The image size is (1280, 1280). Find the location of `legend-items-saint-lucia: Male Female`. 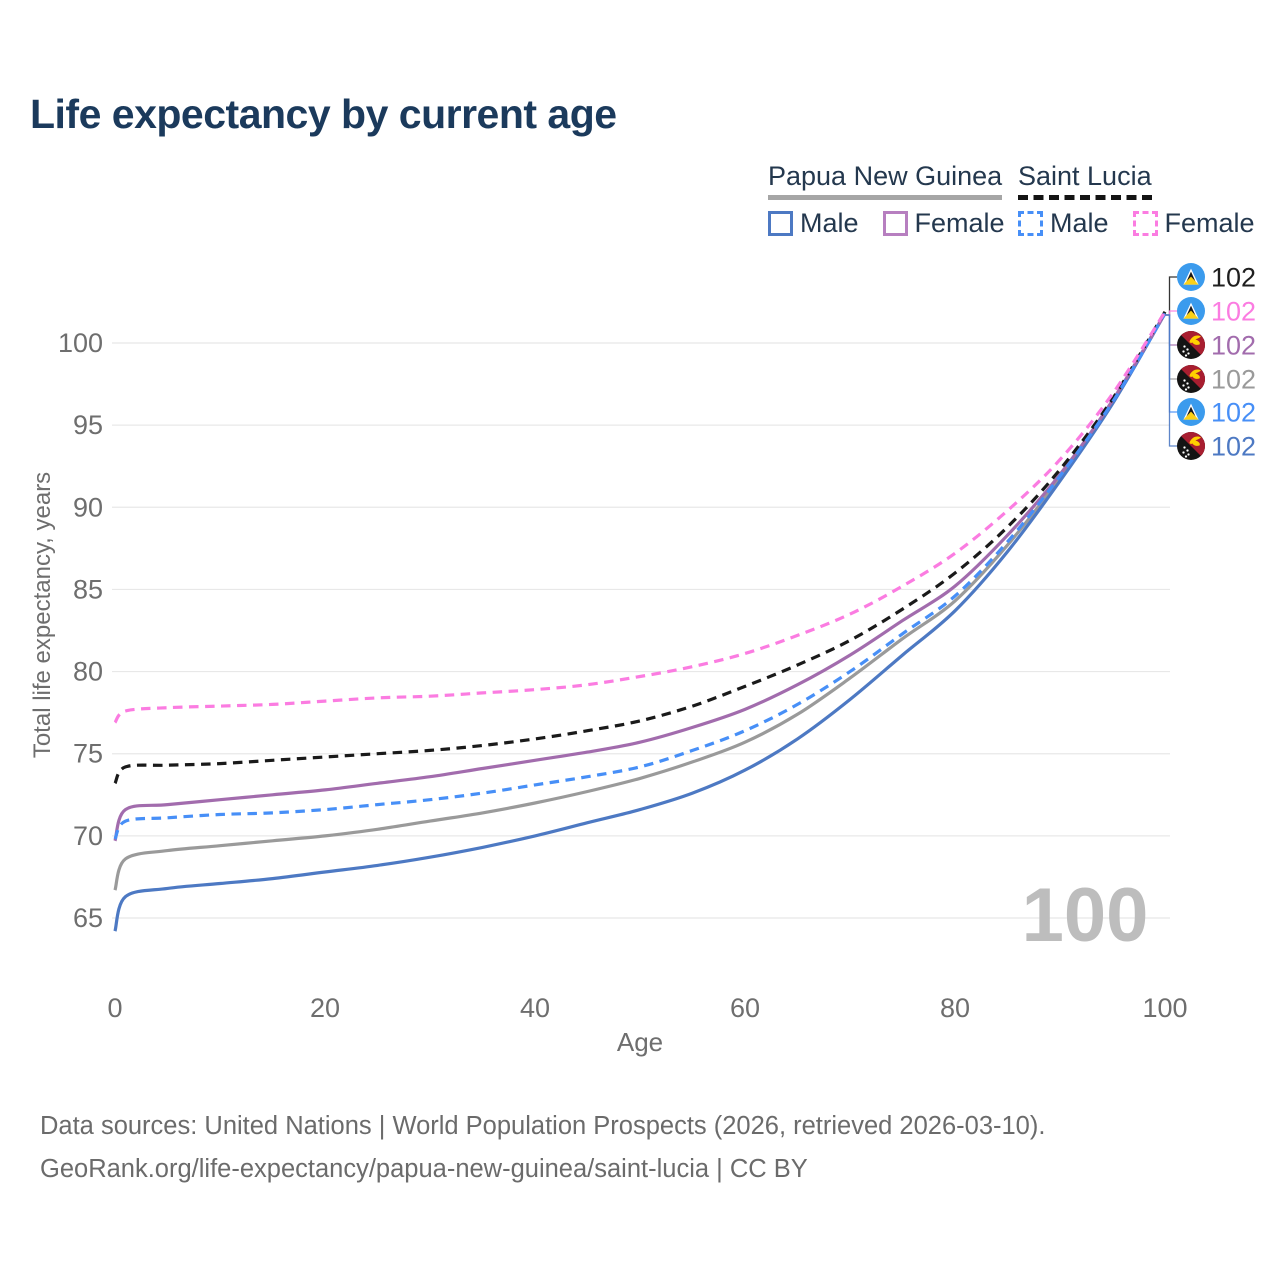

legend-items-saint-lucia: Male Female is located at coordinates (1136, 223).